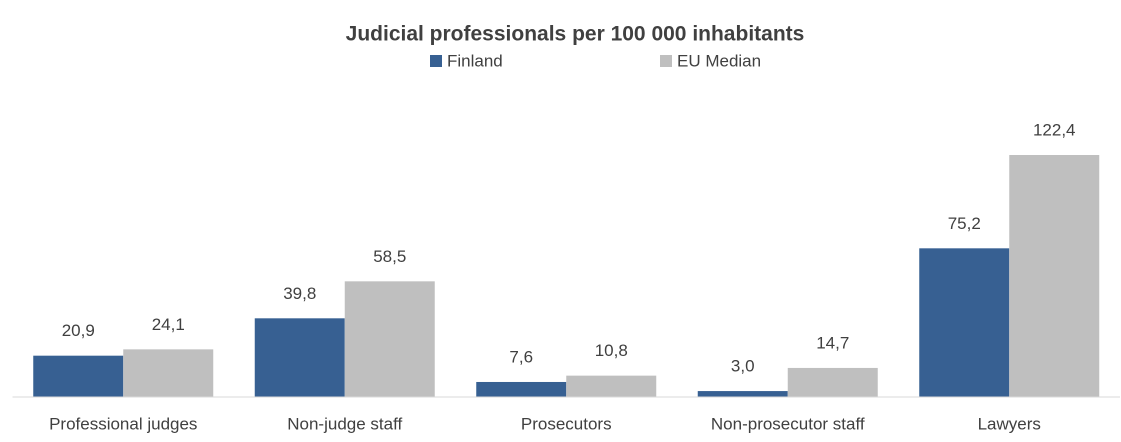  Describe the element at coordinates (389, 256) in the screenshot. I see `value-label: 58,5` at that location.